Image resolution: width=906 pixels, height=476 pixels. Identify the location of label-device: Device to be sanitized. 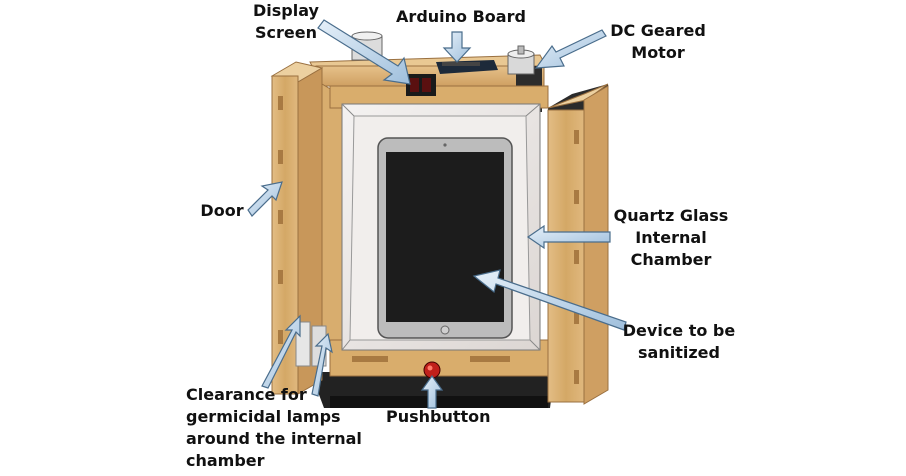
(679, 342).